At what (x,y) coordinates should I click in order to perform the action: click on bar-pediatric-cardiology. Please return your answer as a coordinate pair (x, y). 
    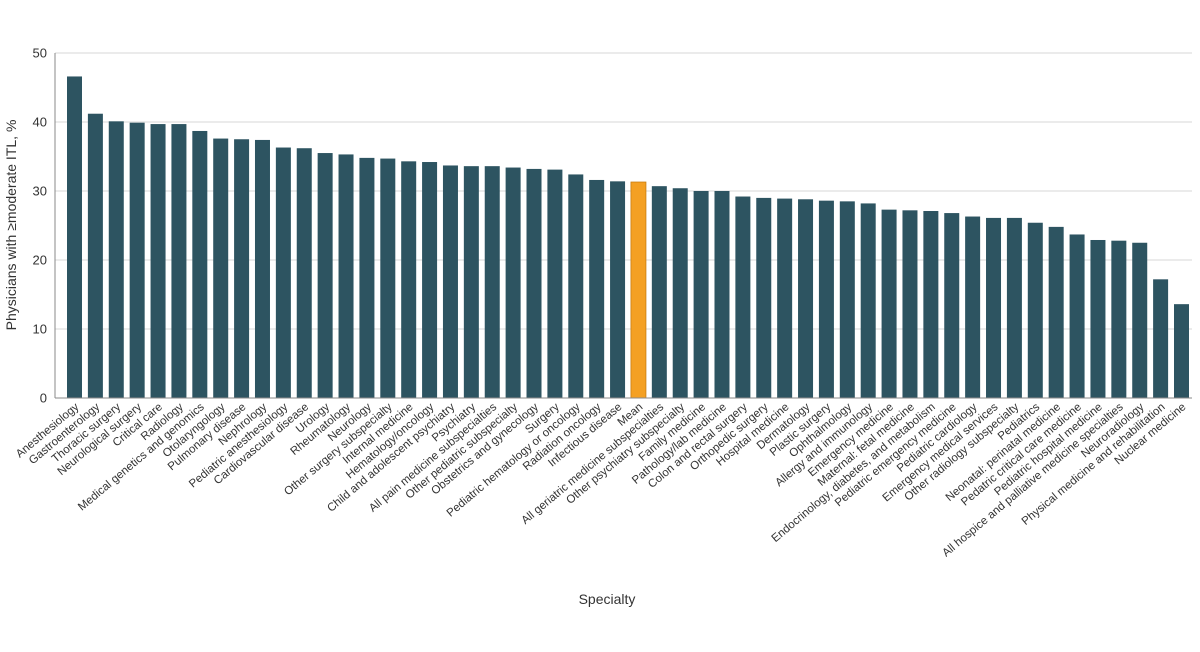
    Looking at the image, I should click on (973, 307).